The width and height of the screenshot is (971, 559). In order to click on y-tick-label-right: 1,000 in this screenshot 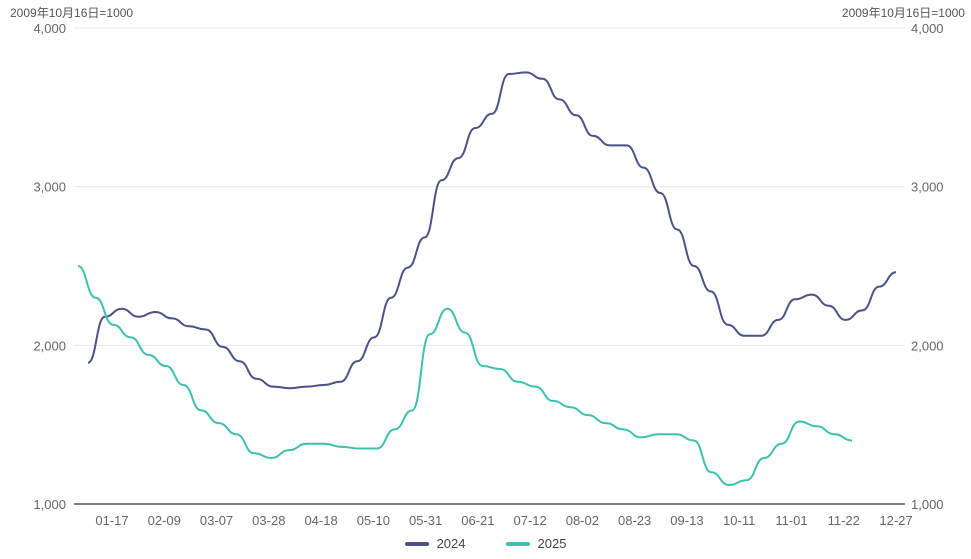, I will do `click(927, 504)`.